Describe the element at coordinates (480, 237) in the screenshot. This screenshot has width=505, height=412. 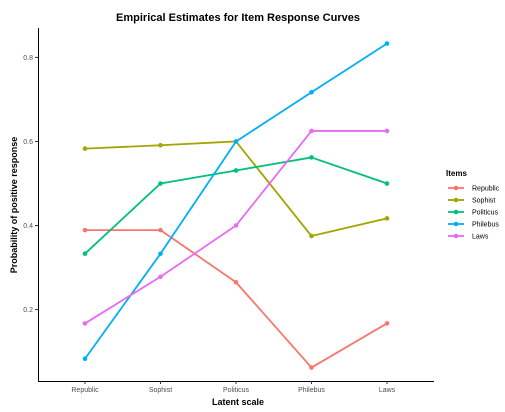
I see `legend-label: Laws` at that location.